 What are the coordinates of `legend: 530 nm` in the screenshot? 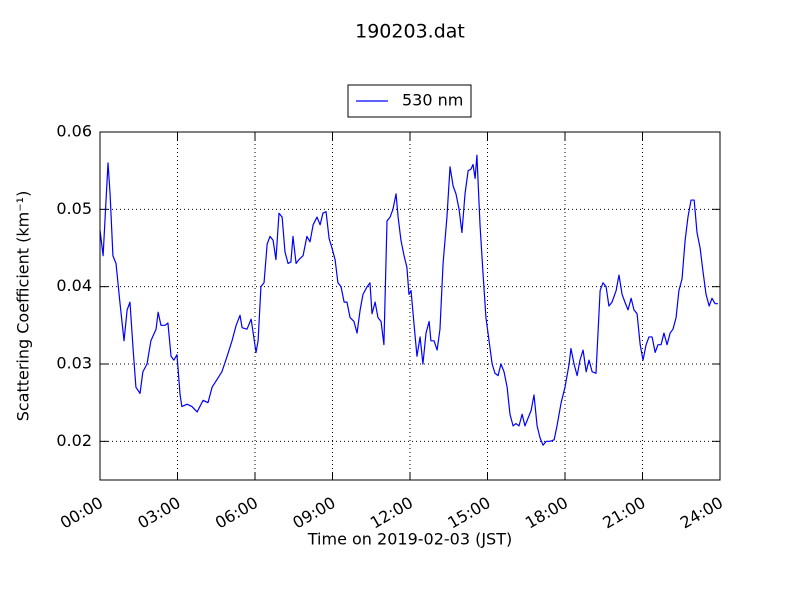 It's located at (409, 101).